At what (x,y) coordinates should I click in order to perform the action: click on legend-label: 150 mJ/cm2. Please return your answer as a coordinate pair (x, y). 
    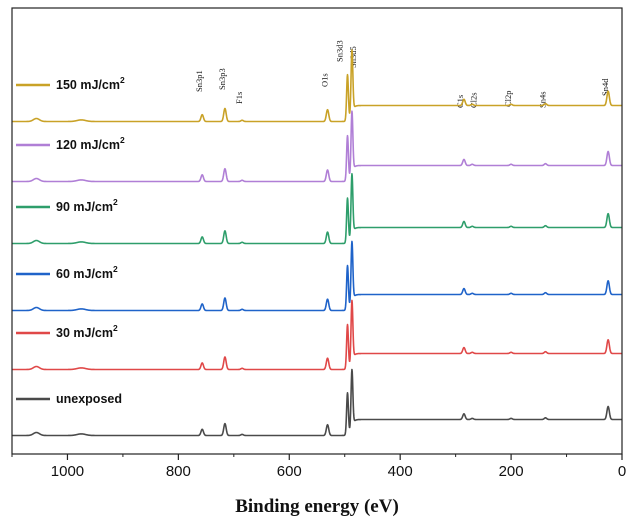
    Looking at the image, I should click on (90, 83).